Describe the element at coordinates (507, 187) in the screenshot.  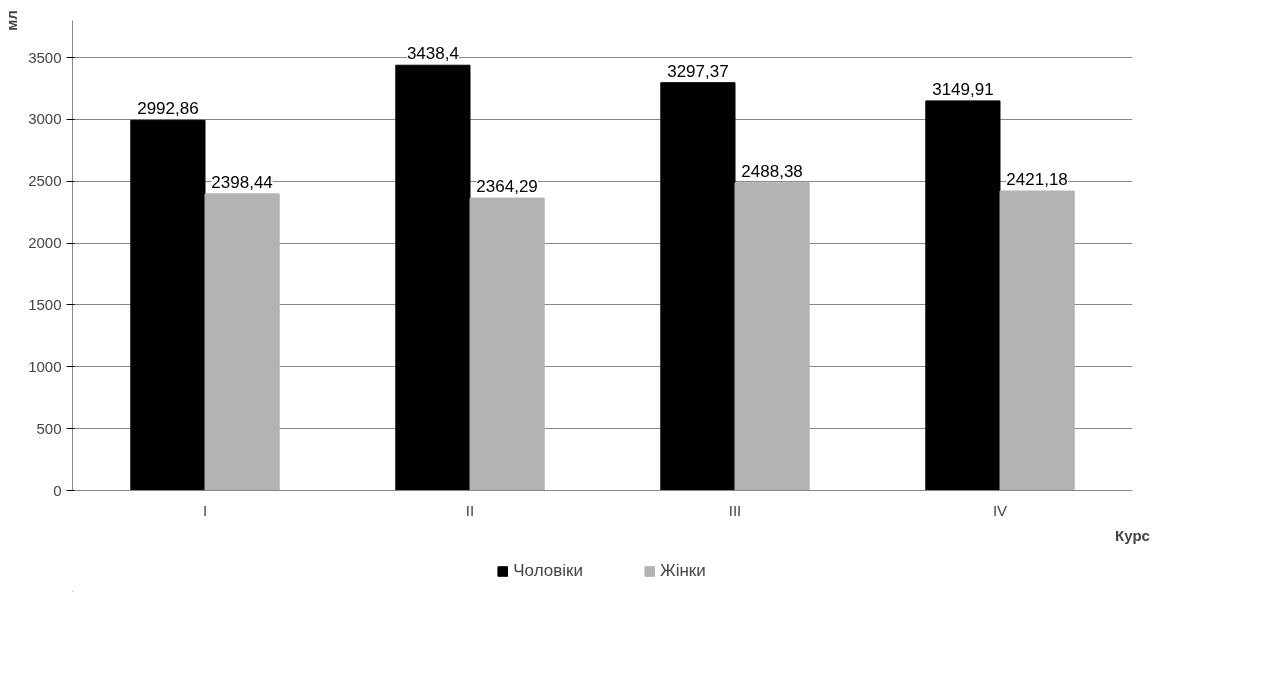
I see `data-label: 2364,29` at that location.